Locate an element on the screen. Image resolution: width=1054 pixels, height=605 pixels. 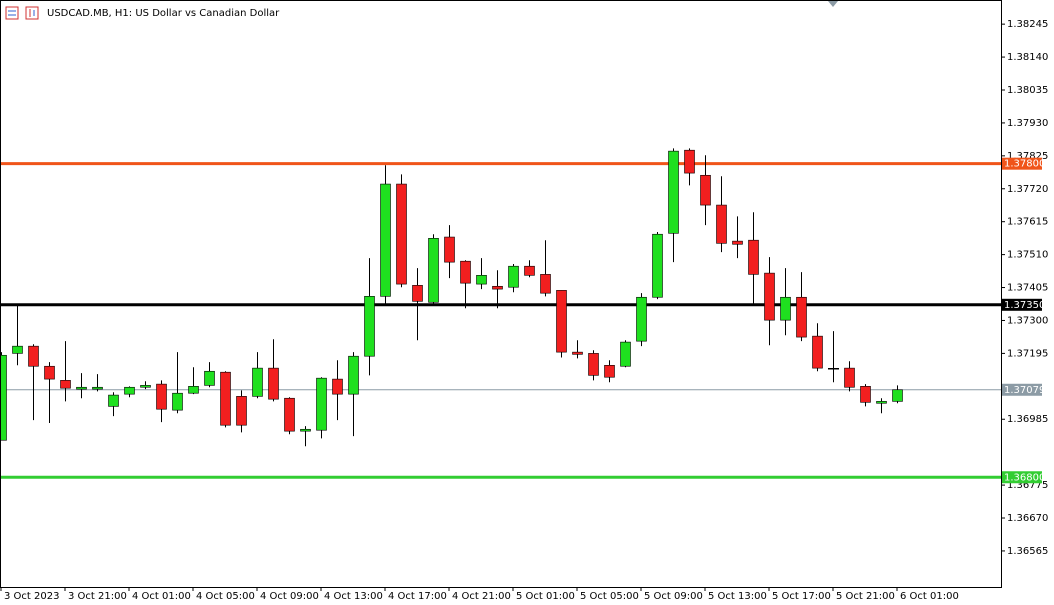
y-tick-label: 1.37195 is located at coordinates (1027, 353).